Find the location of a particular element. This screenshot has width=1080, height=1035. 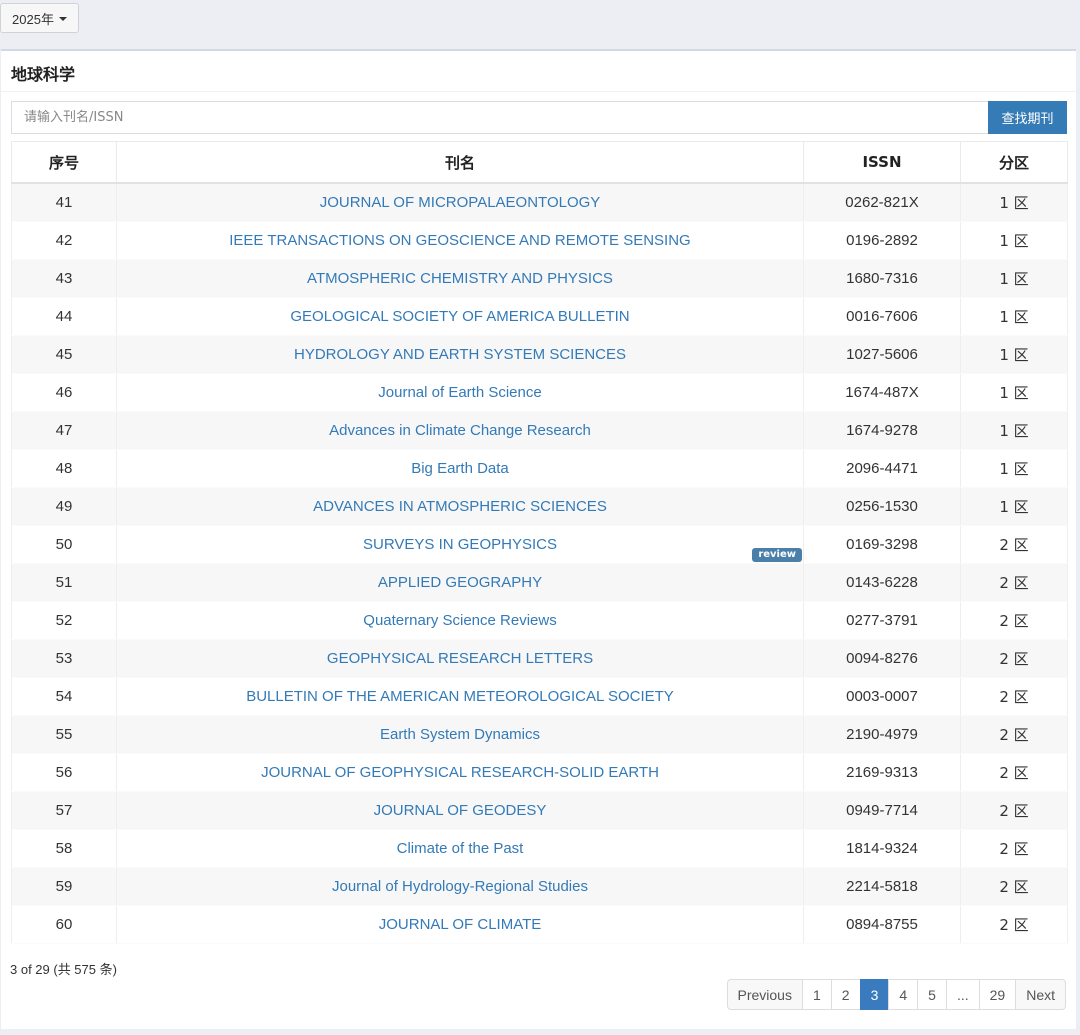

issn-cell: 1027-5606 is located at coordinates (882, 354).